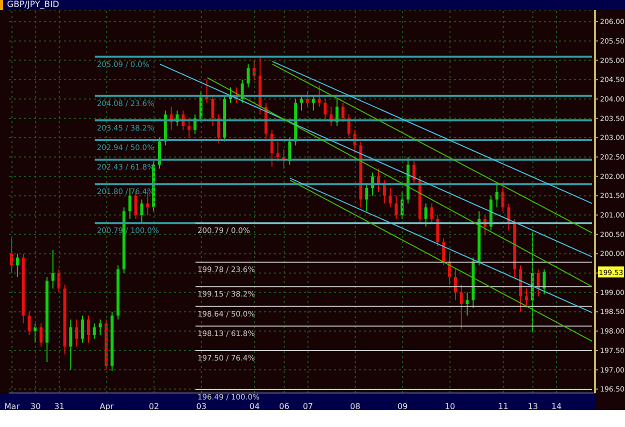 The height and width of the screenshot is (427, 625). What do you see at coordinates (312, 5) in the screenshot?
I see `chart-title: GBP/JPY_BID` at bounding box center [312, 5].